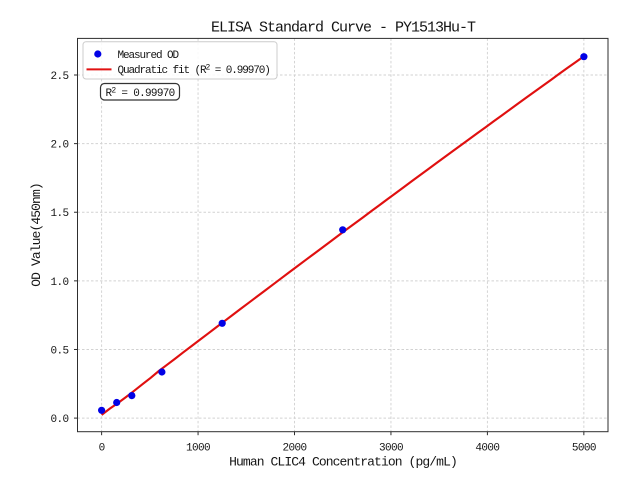 This screenshot has width=640, height=480. Describe the element at coordinates (487, 449) in the screenshot. I see `svg-text: 4000` at that location.